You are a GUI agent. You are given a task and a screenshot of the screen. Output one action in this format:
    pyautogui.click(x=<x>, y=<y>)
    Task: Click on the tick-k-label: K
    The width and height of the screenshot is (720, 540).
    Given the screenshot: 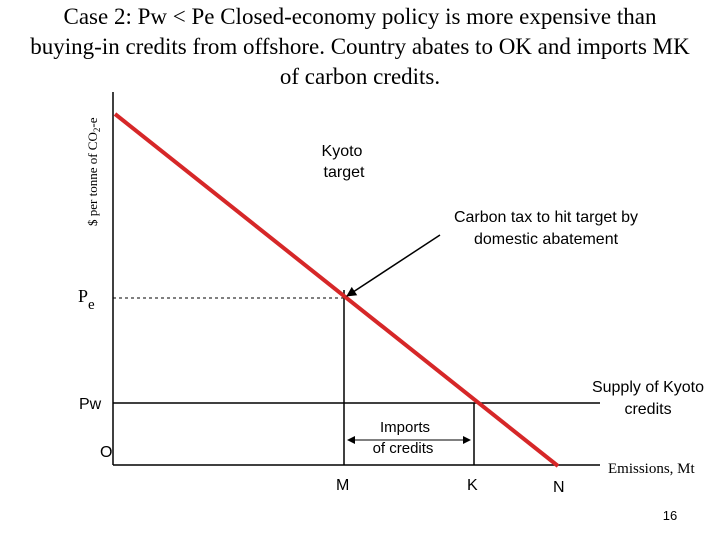 What is the action you would take?
    pyautogui.click(x=472, y=485)
    